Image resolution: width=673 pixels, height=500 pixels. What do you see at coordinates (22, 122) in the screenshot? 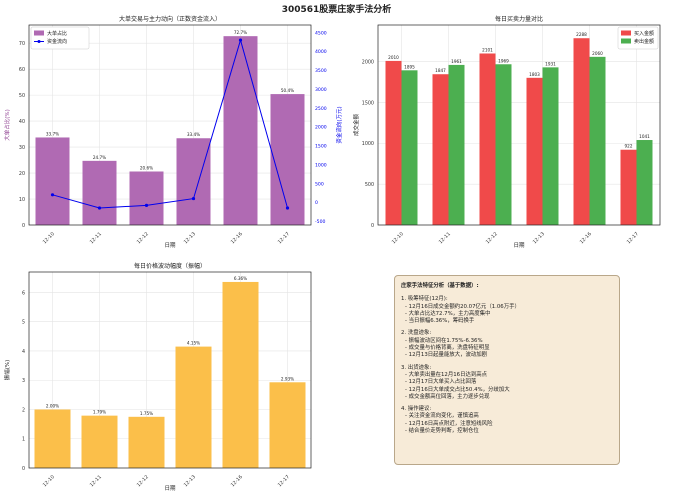
I see `y-tick-label: 40` at bounding box center [22, 122].